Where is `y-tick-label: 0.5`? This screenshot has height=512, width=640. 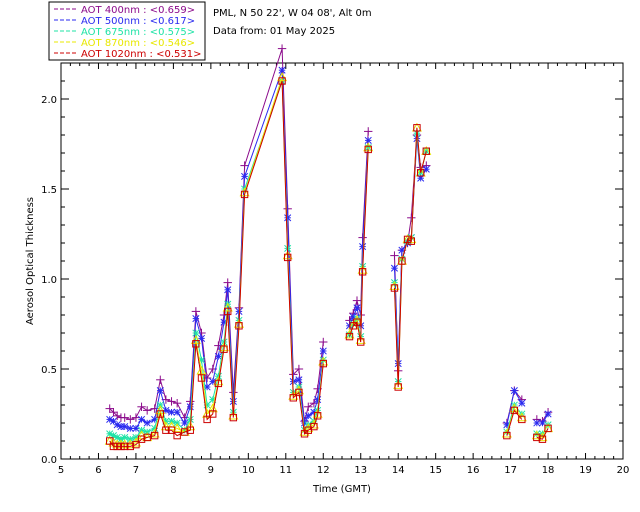
y-tick-label: 0.5 is located at coordinates (49, 370).